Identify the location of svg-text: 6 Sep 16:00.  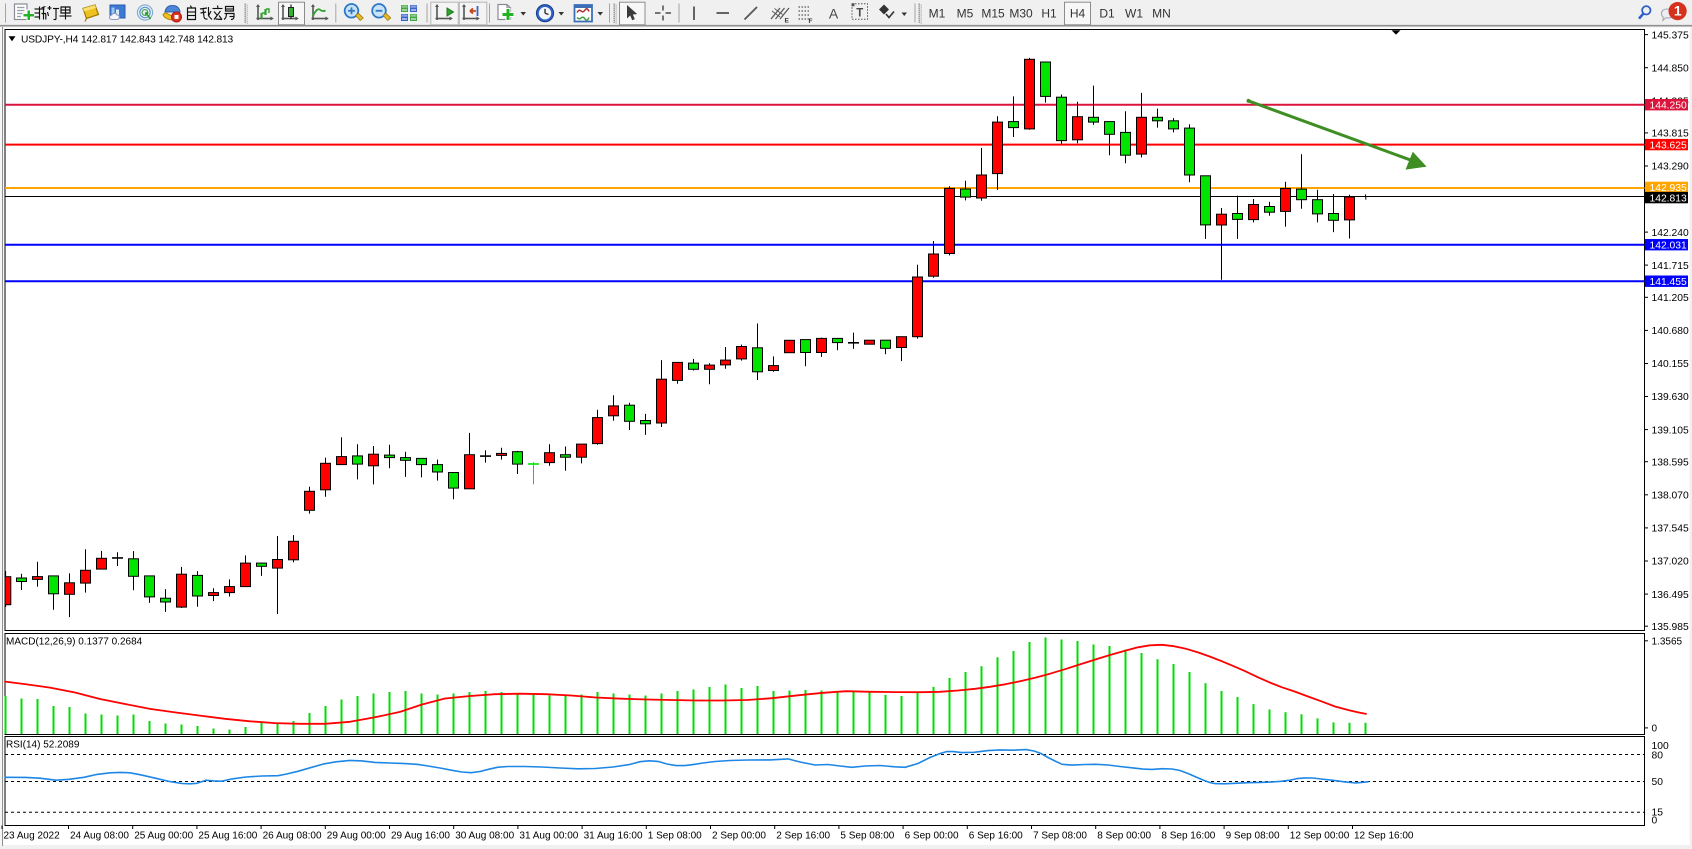
(996, 836).